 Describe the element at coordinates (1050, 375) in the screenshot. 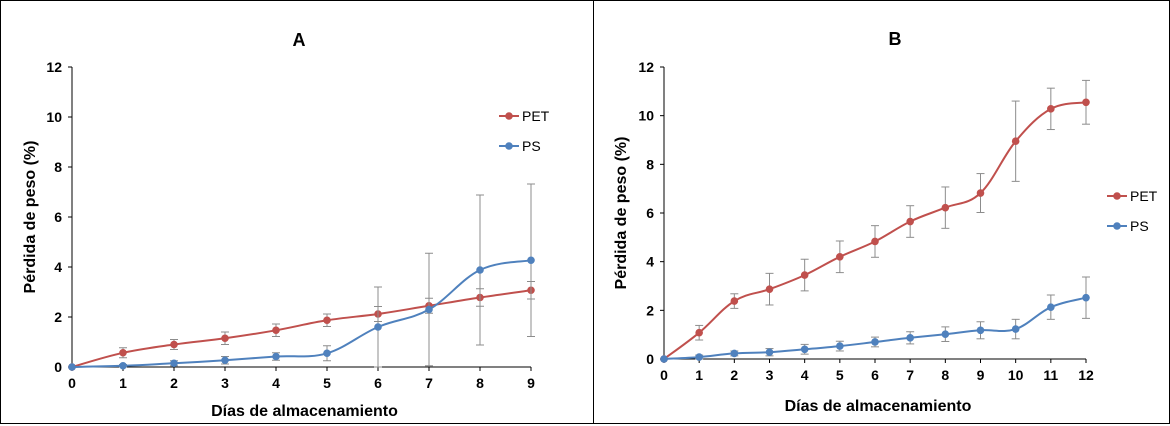

I see `x-tick-label: 11` at that location.